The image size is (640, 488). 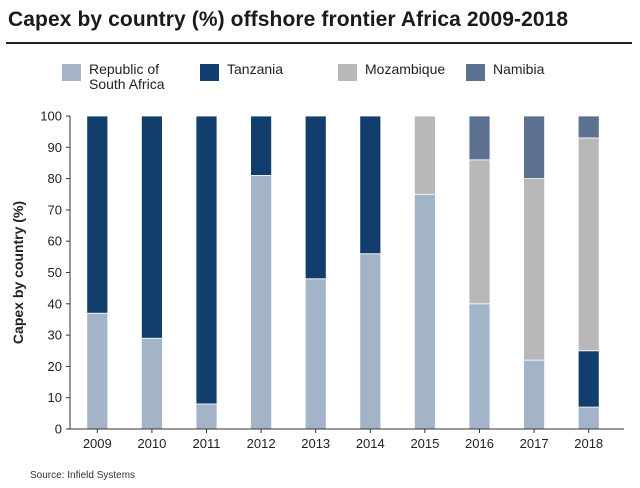 I want to click on x-tick-label: 2018, so click(x=588, y=443).